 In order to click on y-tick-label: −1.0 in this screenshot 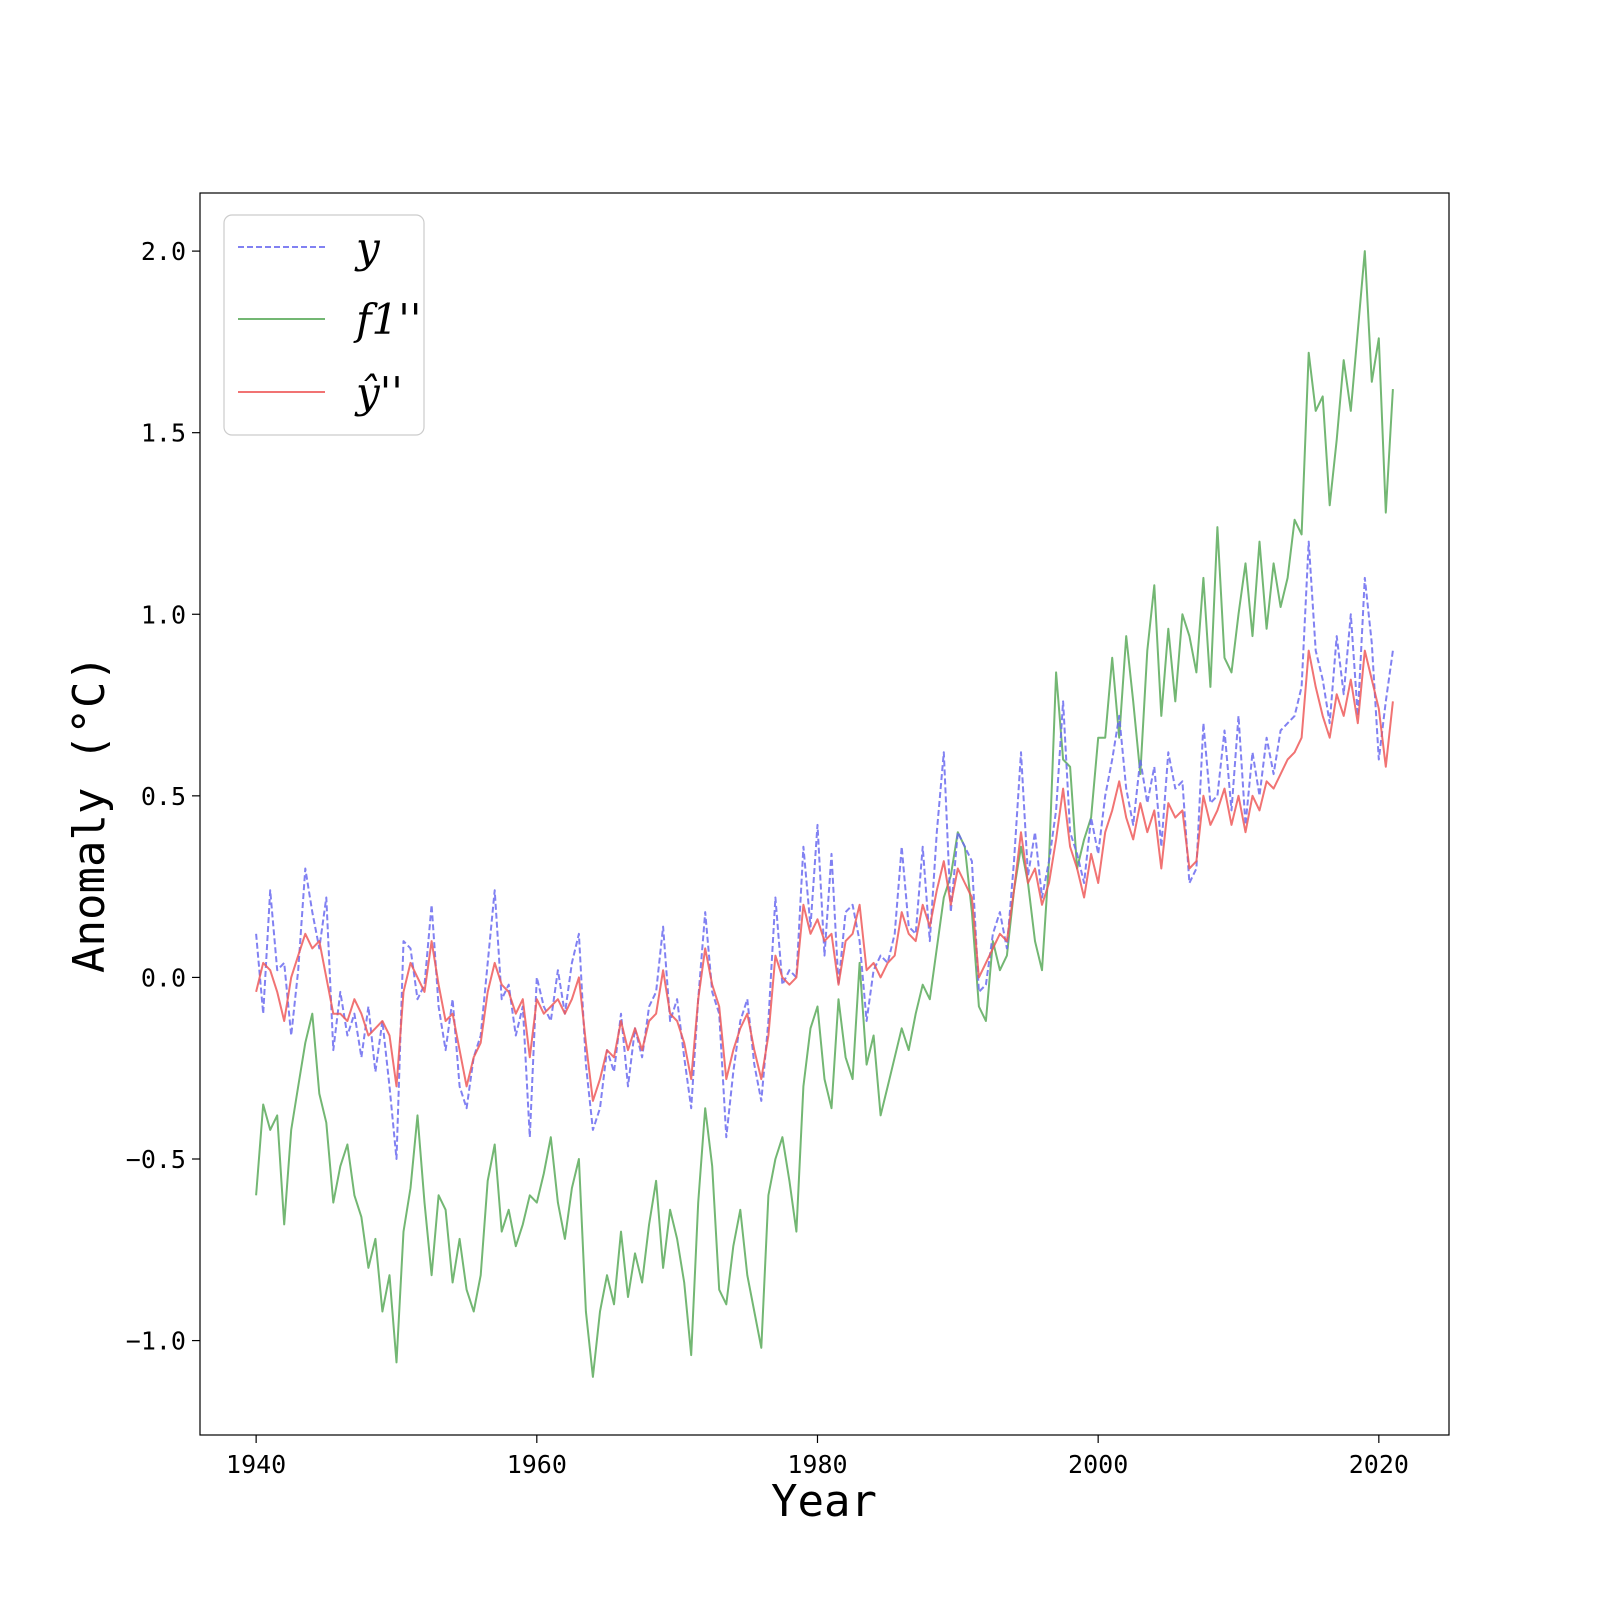, I will do `click(156, 1341)`.